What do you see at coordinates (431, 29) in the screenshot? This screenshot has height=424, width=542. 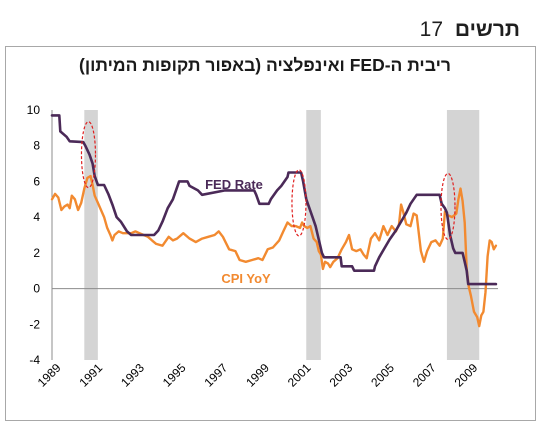 I see `figure-number: 17` at bounding box center [431, 29].